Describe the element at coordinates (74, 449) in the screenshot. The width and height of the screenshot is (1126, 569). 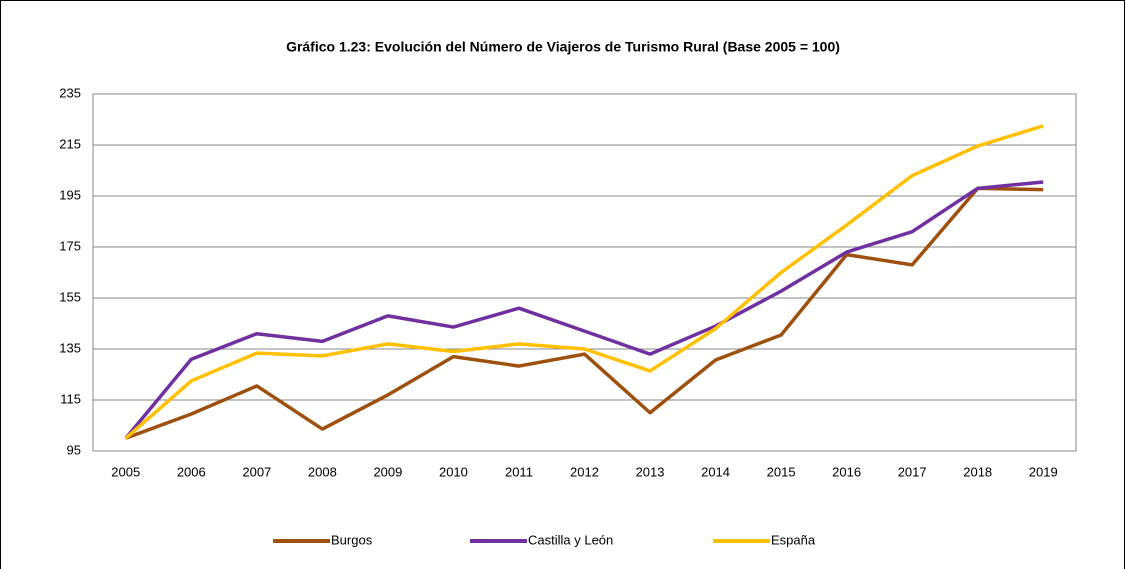
I see `y-tick-label: 95` at that location.